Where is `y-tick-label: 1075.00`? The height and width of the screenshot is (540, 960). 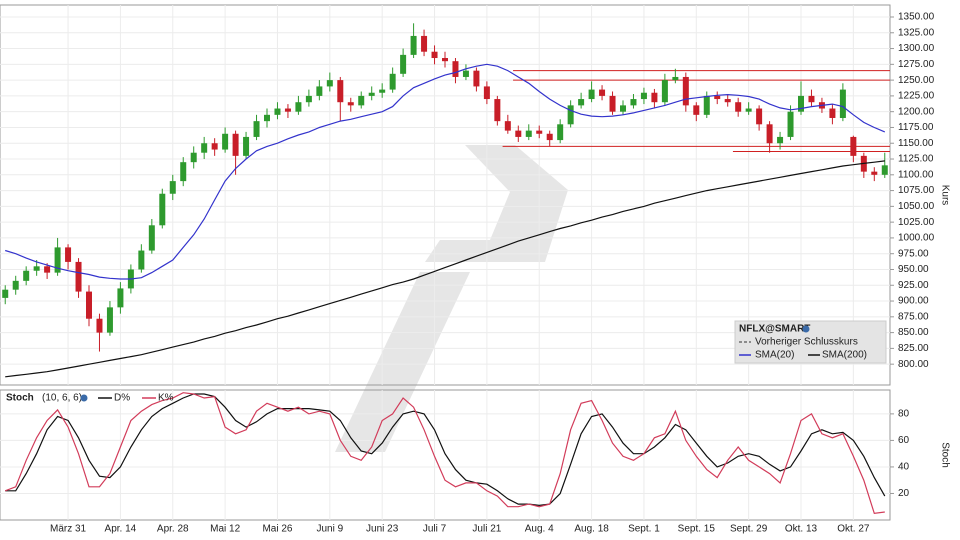 y-tick-label: 1075.00 is located at coordinates (916, 190).